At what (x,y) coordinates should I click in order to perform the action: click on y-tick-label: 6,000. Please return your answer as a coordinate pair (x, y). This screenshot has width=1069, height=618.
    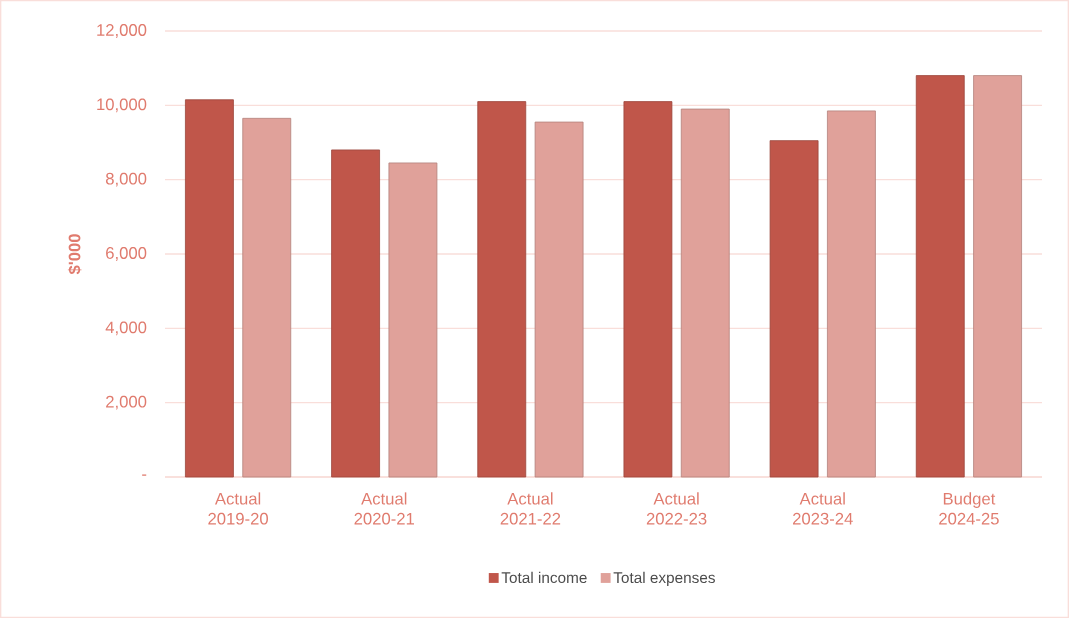
    Looking at the image, I should click on (126, 254).